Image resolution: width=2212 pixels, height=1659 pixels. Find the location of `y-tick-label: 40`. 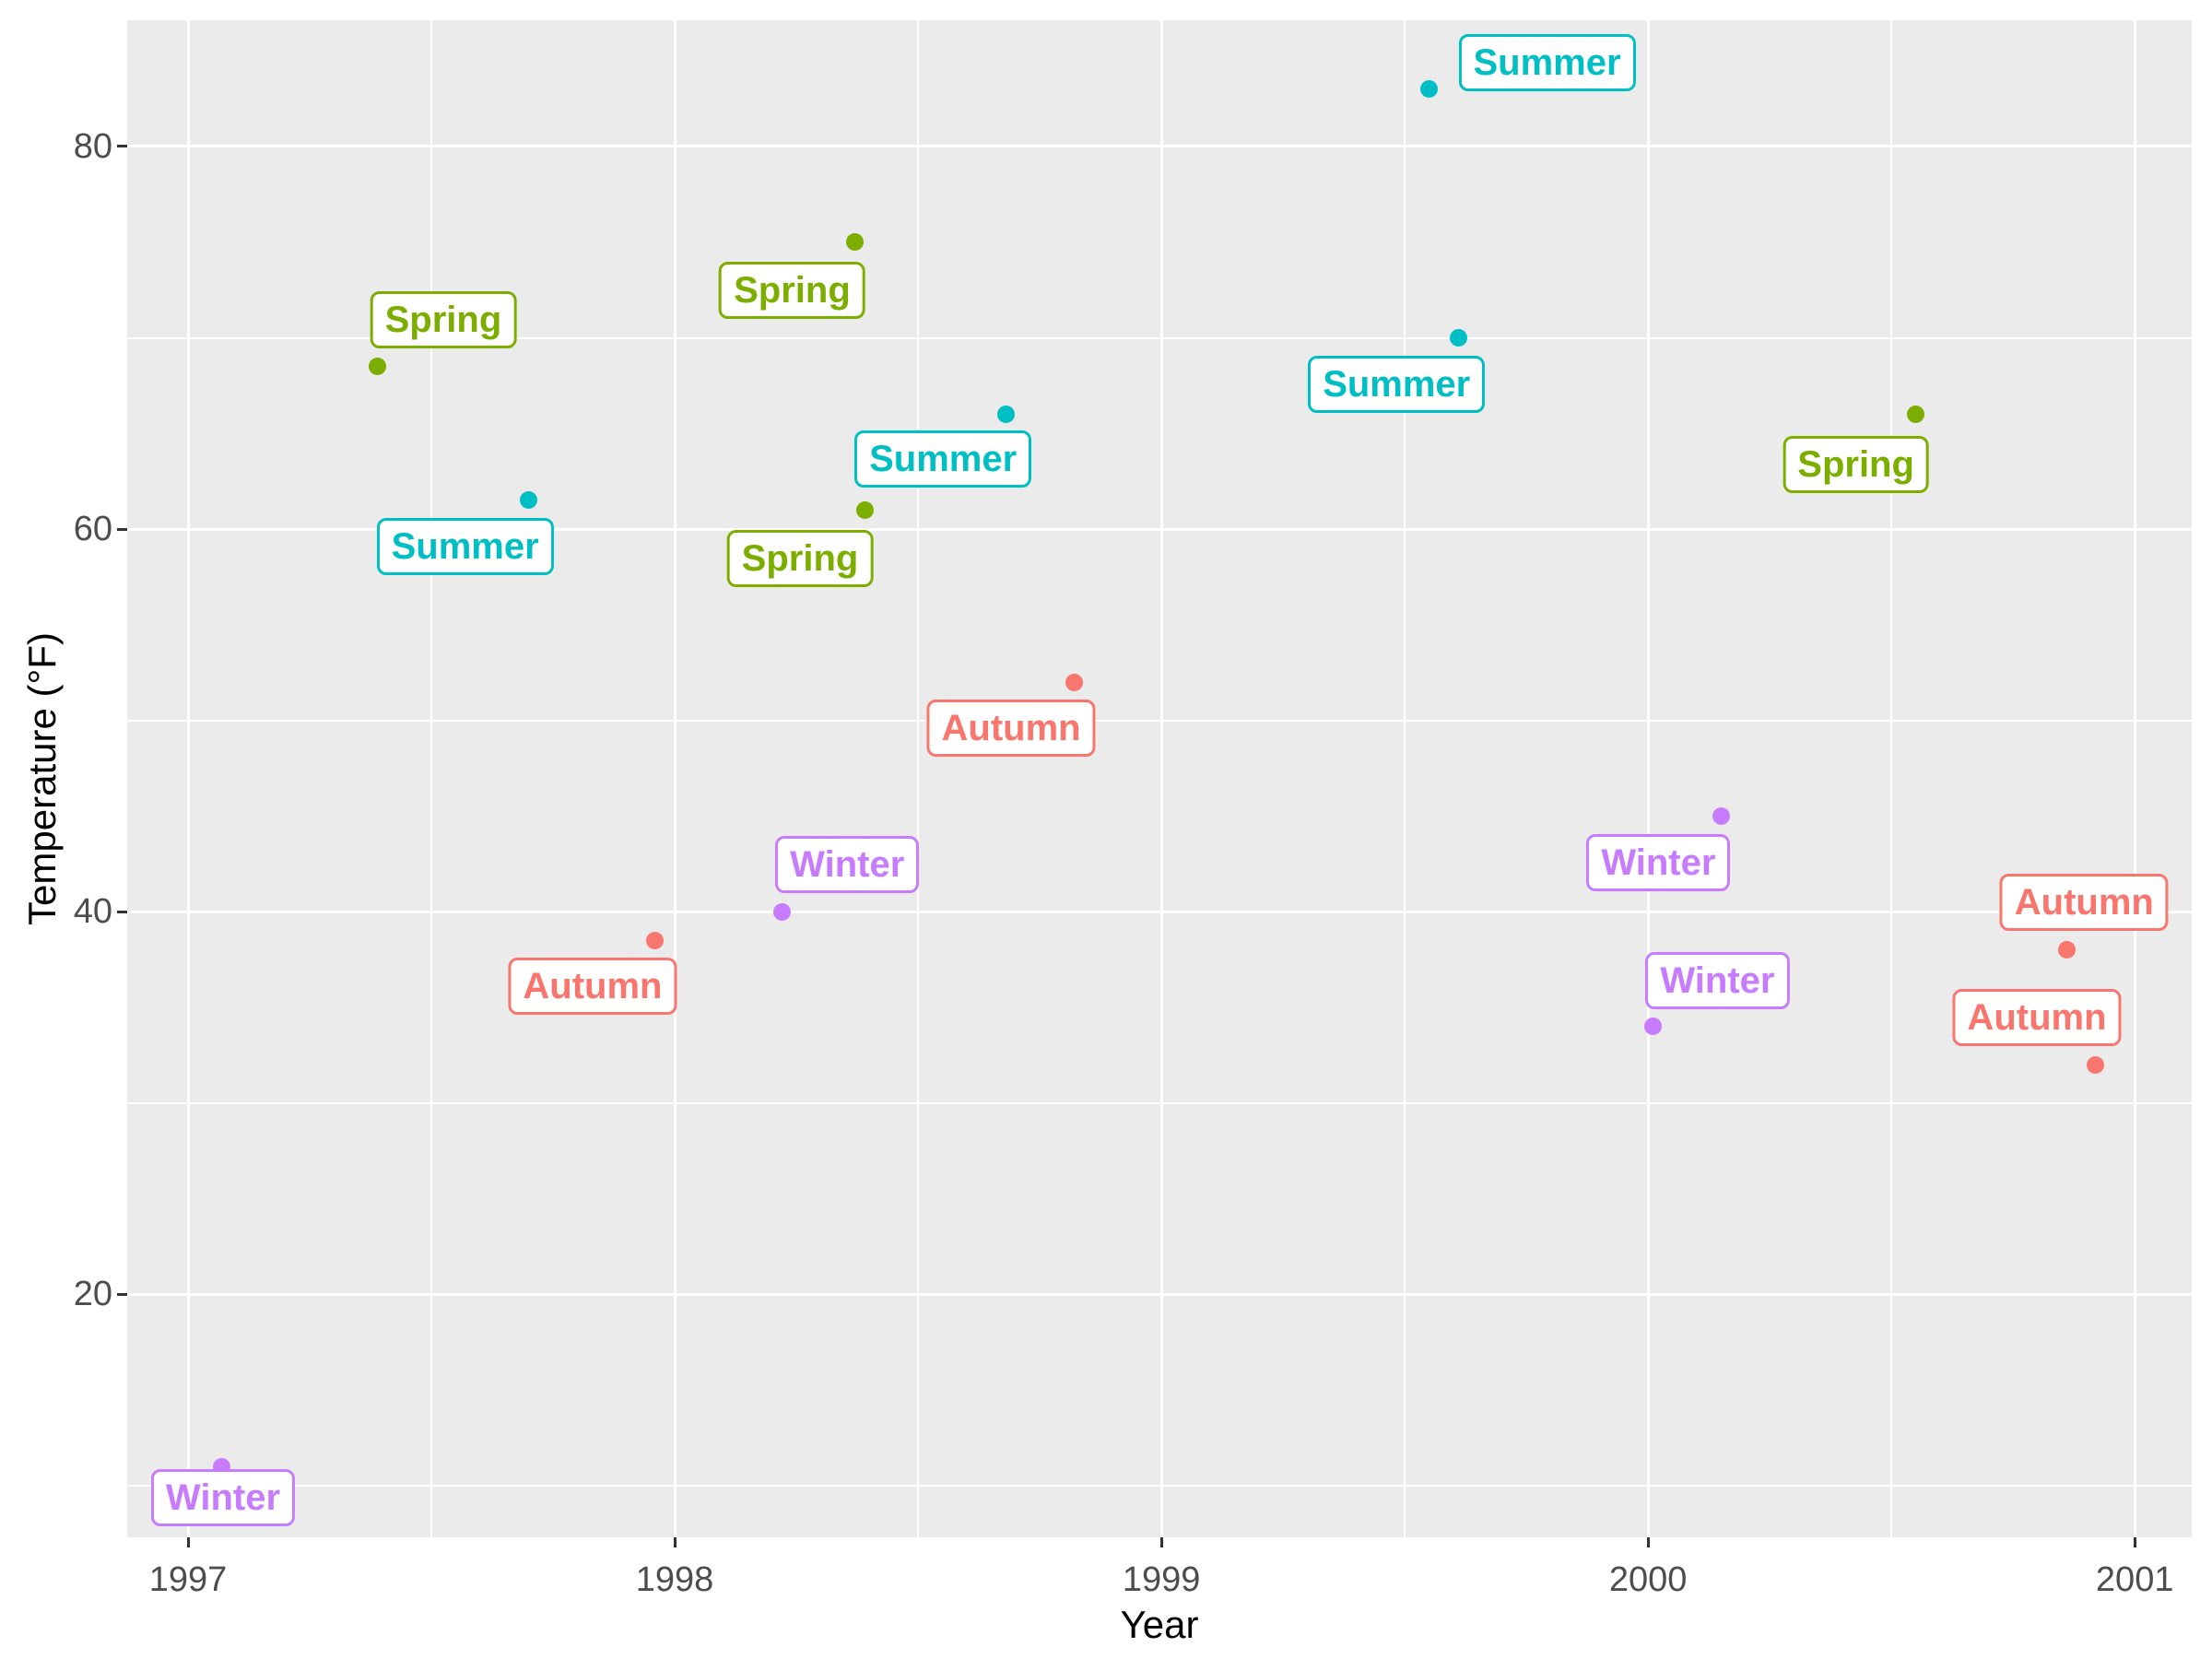

y-tick-label: 40 is located at coordinates (92, 912).